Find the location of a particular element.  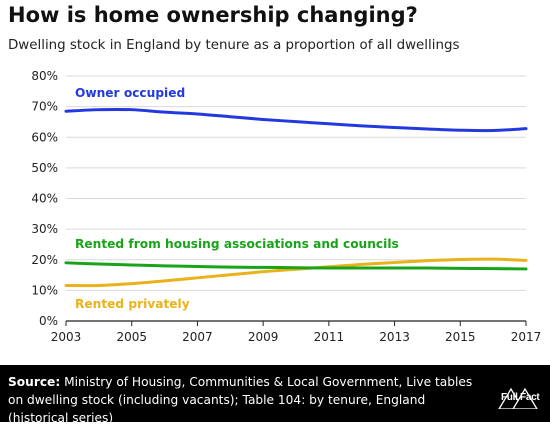

series-label-rented-privately: Rented privately is located at coordinates (132, 304).